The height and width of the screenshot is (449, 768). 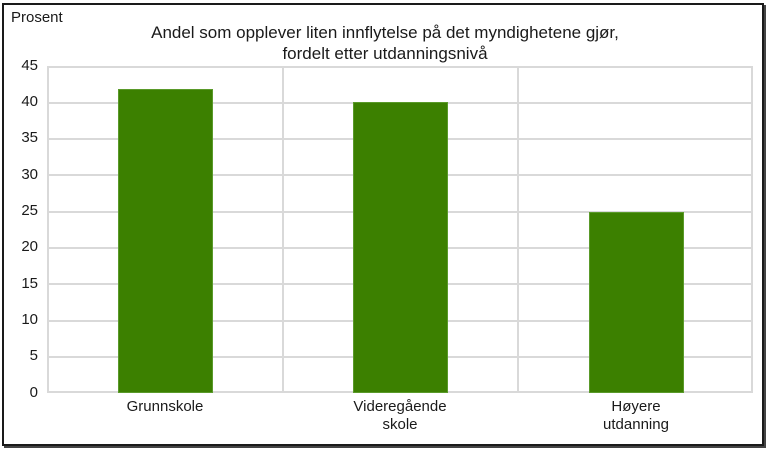 I want to click on bar-grunnskole, so click(x=165, y=241).